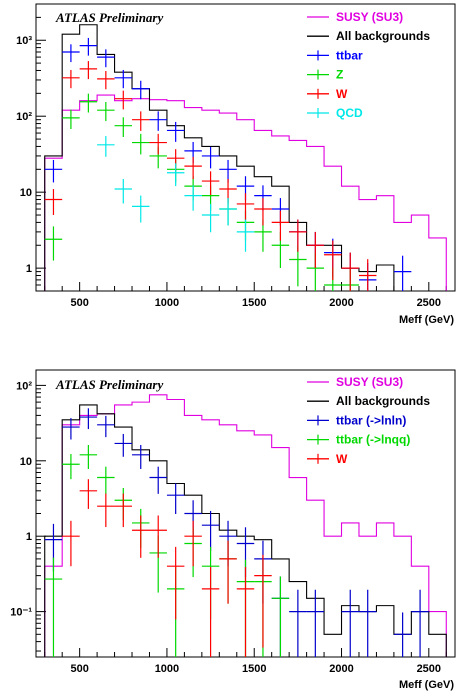 This screenshot has height=691, width=456. I want to click on series-qcd, so click(176, 194).